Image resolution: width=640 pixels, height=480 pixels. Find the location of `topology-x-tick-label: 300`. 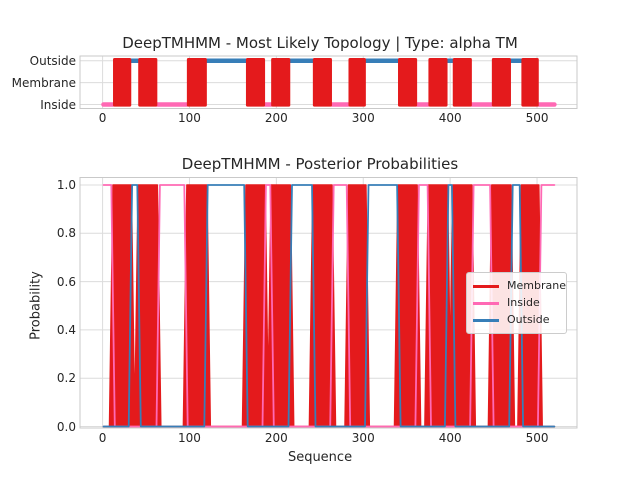

topology-x-tick-label: 300 is located at coordinates (363, 118).